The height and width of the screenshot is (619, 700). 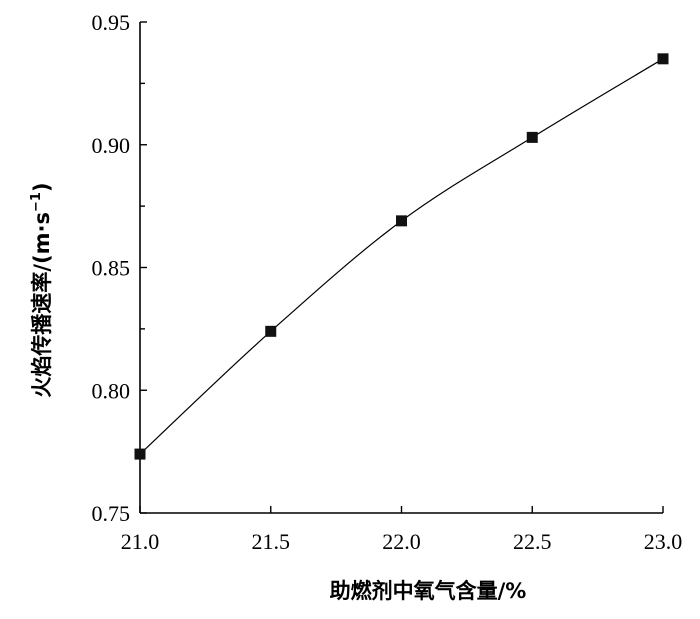 I want to click on x-tick-label: 22.0, so click(x=401, y=541).